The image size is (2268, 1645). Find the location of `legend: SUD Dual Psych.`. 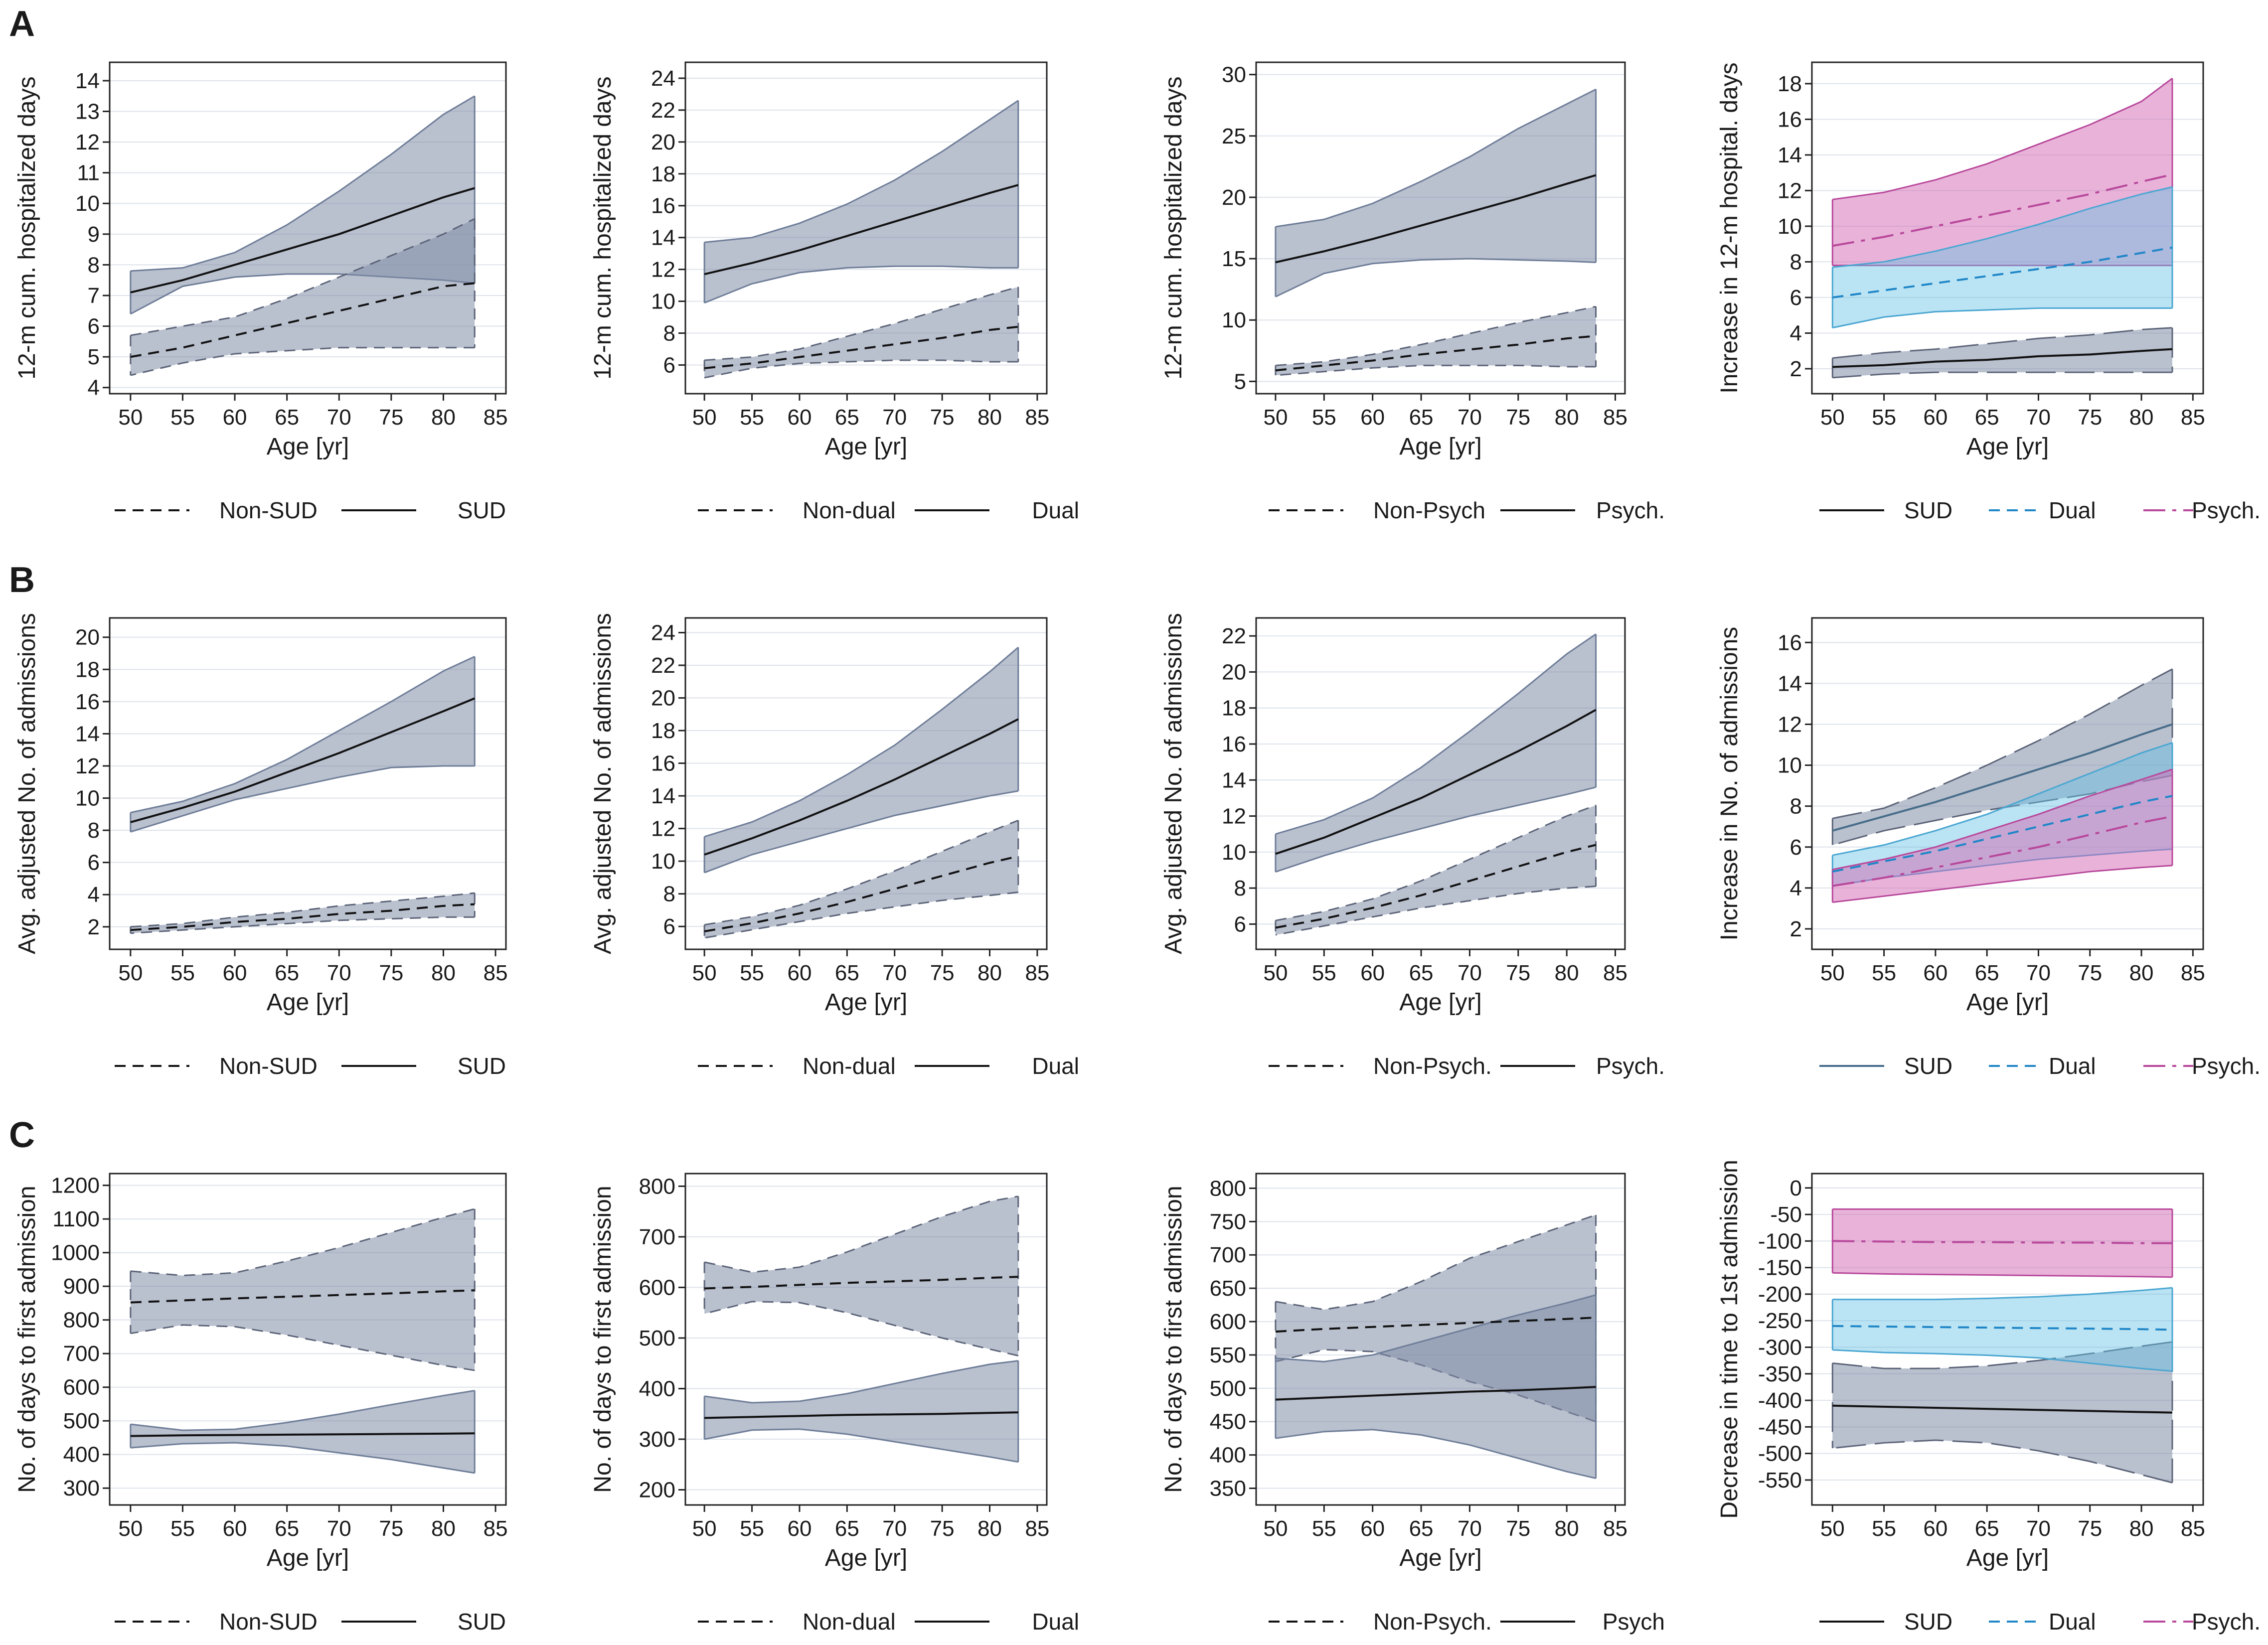

legend: SUD Dual Psych. is located at coordinates (2040, 510).